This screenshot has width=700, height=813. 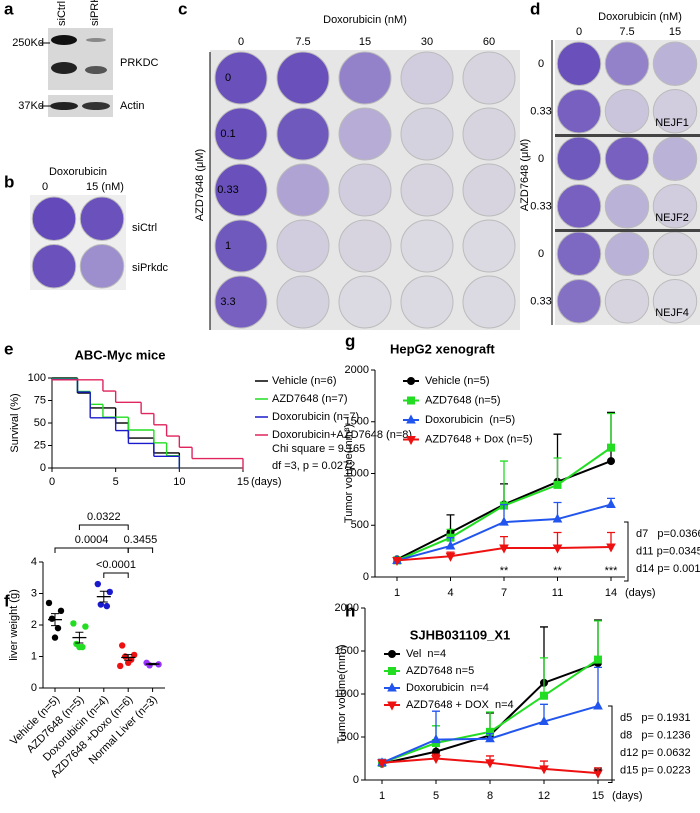 I want to click on stats-label: d7 p=0.0366, so click(x=668, y=534).